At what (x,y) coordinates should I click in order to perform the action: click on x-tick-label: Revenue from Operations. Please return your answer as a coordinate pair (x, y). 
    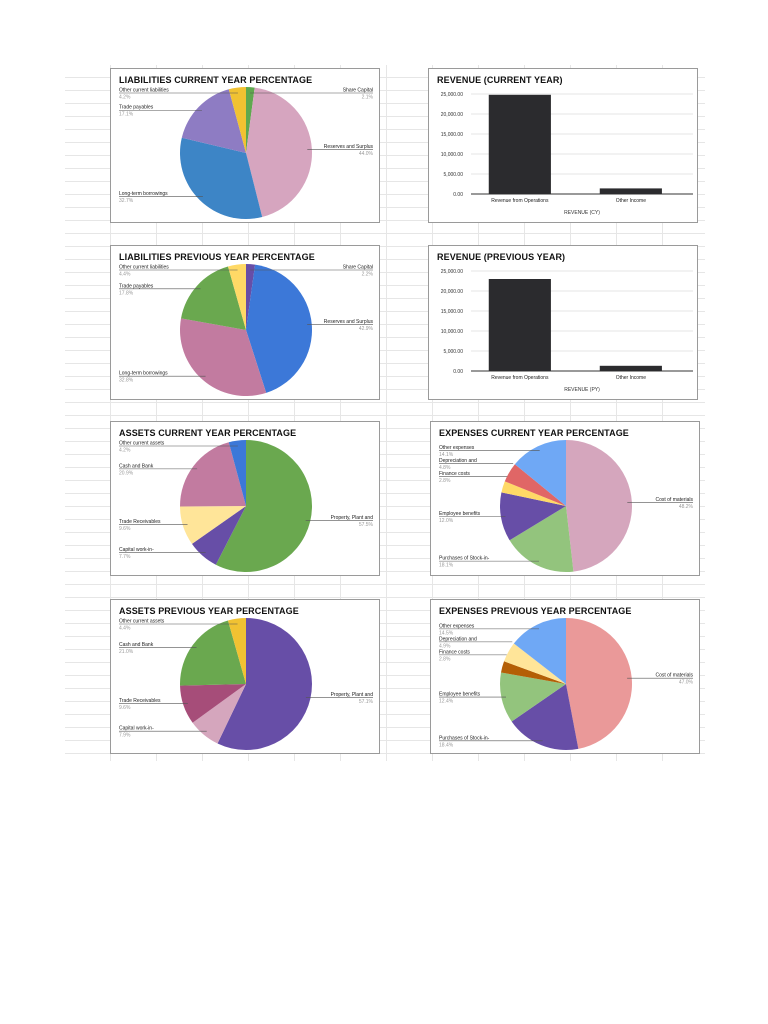
    Looking at the image, I should click on (520, 378).